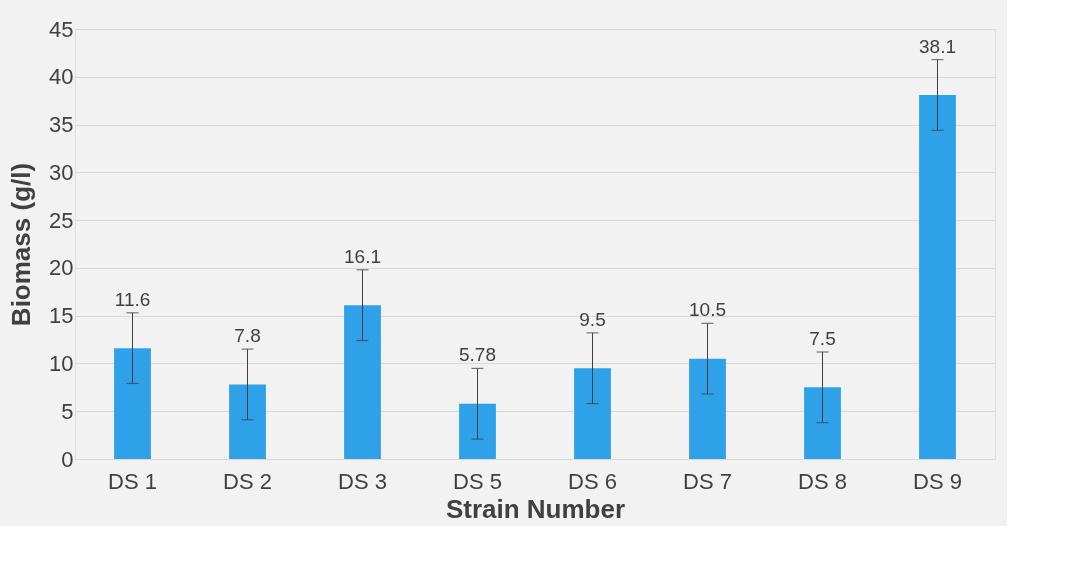  I want to click on x-tick-label: DS 6, so click(592, 481).